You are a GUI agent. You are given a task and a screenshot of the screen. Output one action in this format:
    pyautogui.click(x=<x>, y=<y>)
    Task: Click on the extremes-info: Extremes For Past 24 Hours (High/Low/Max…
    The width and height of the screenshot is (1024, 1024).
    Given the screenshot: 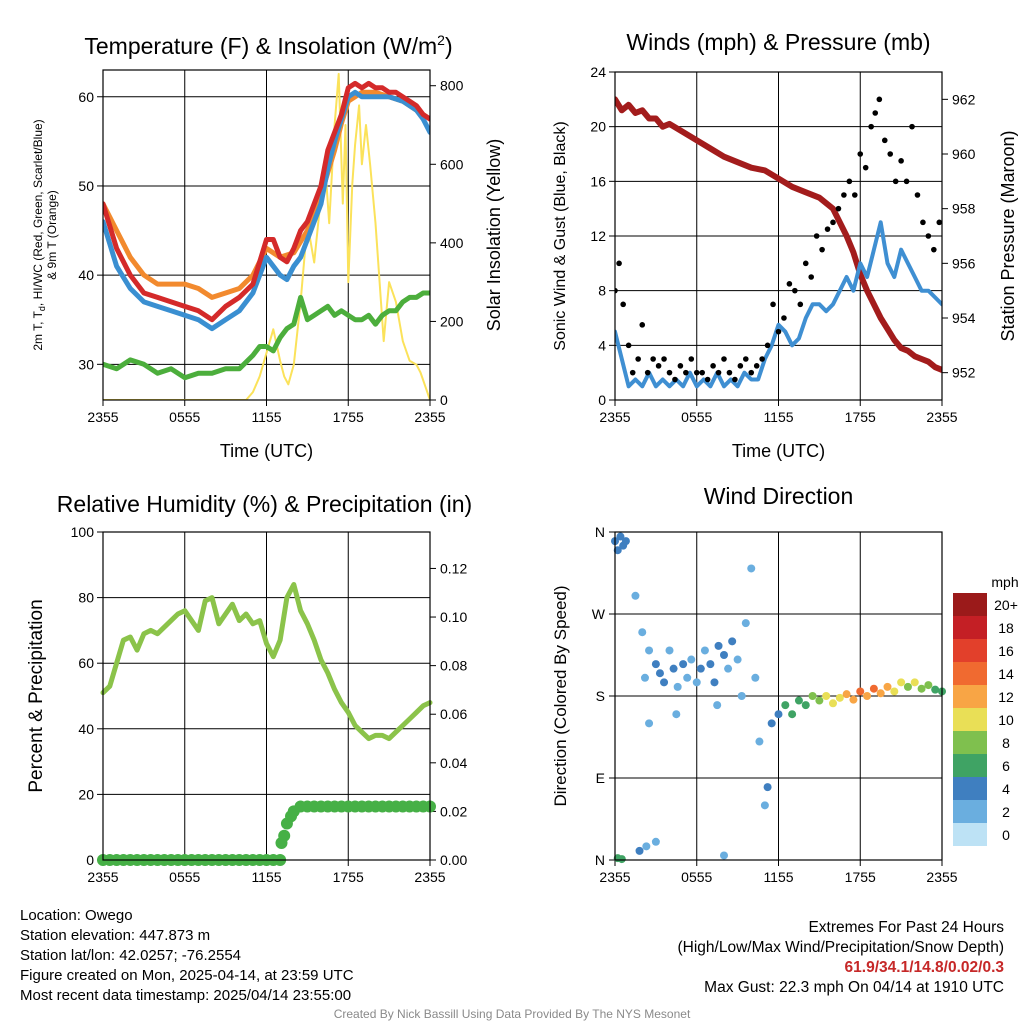 What is the action you would take?
    pyautogui.click(x=841, y=958)
    